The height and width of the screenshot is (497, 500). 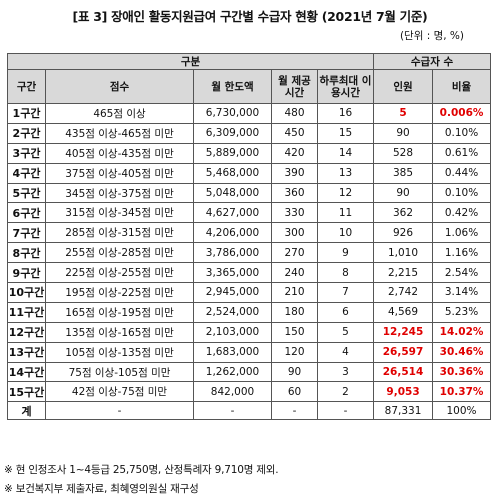 What do you see at coordinates (232, 372) in the screenshot?
I see `cell-limit: 1,262,000` at bounding box center [232, 372].